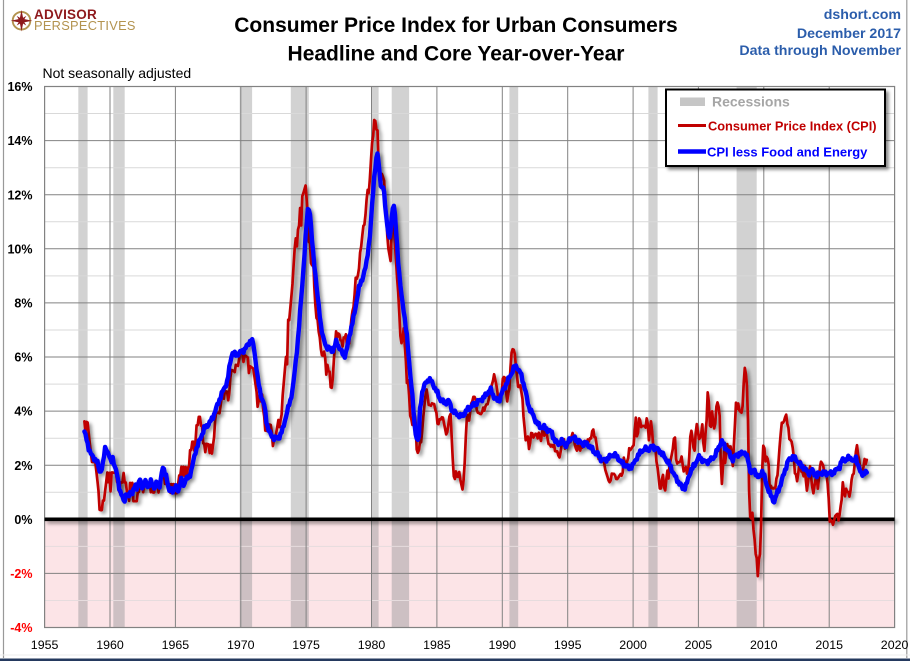 The width and height of the screenshot is (910, 666). Describe the element at coordinates (65, 14) in the screenshot. I see `svg-text: ADVISOR` at that location.